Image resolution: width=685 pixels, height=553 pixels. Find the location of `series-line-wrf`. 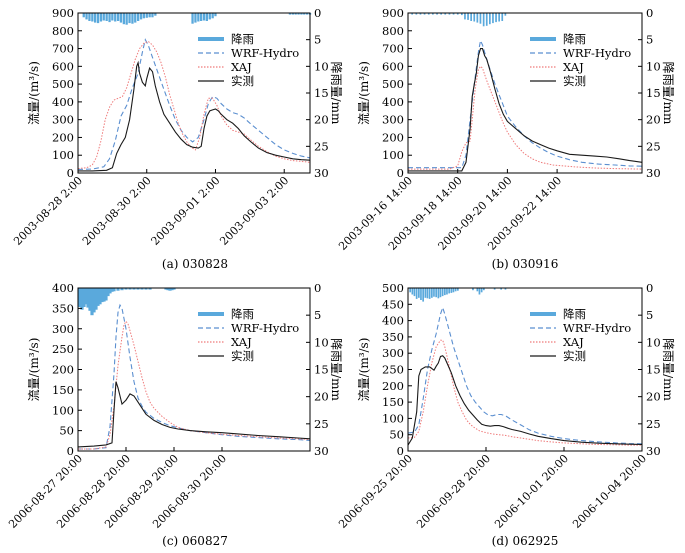

series-line-wrf is located at coordinates (194, 376).